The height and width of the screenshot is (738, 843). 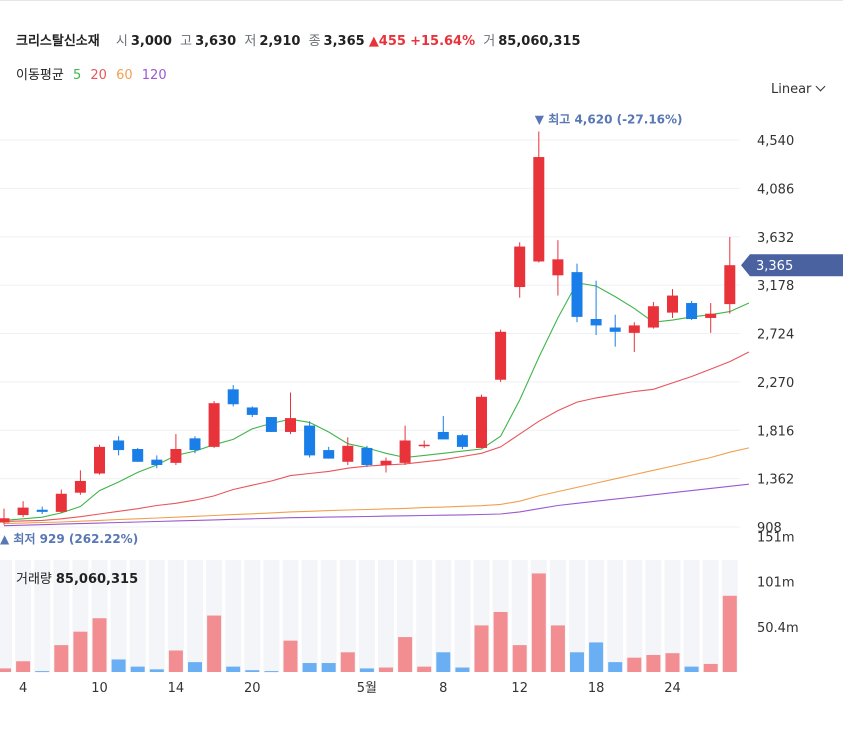 I want to click on close-label: 종, so click(x=314, y=41).